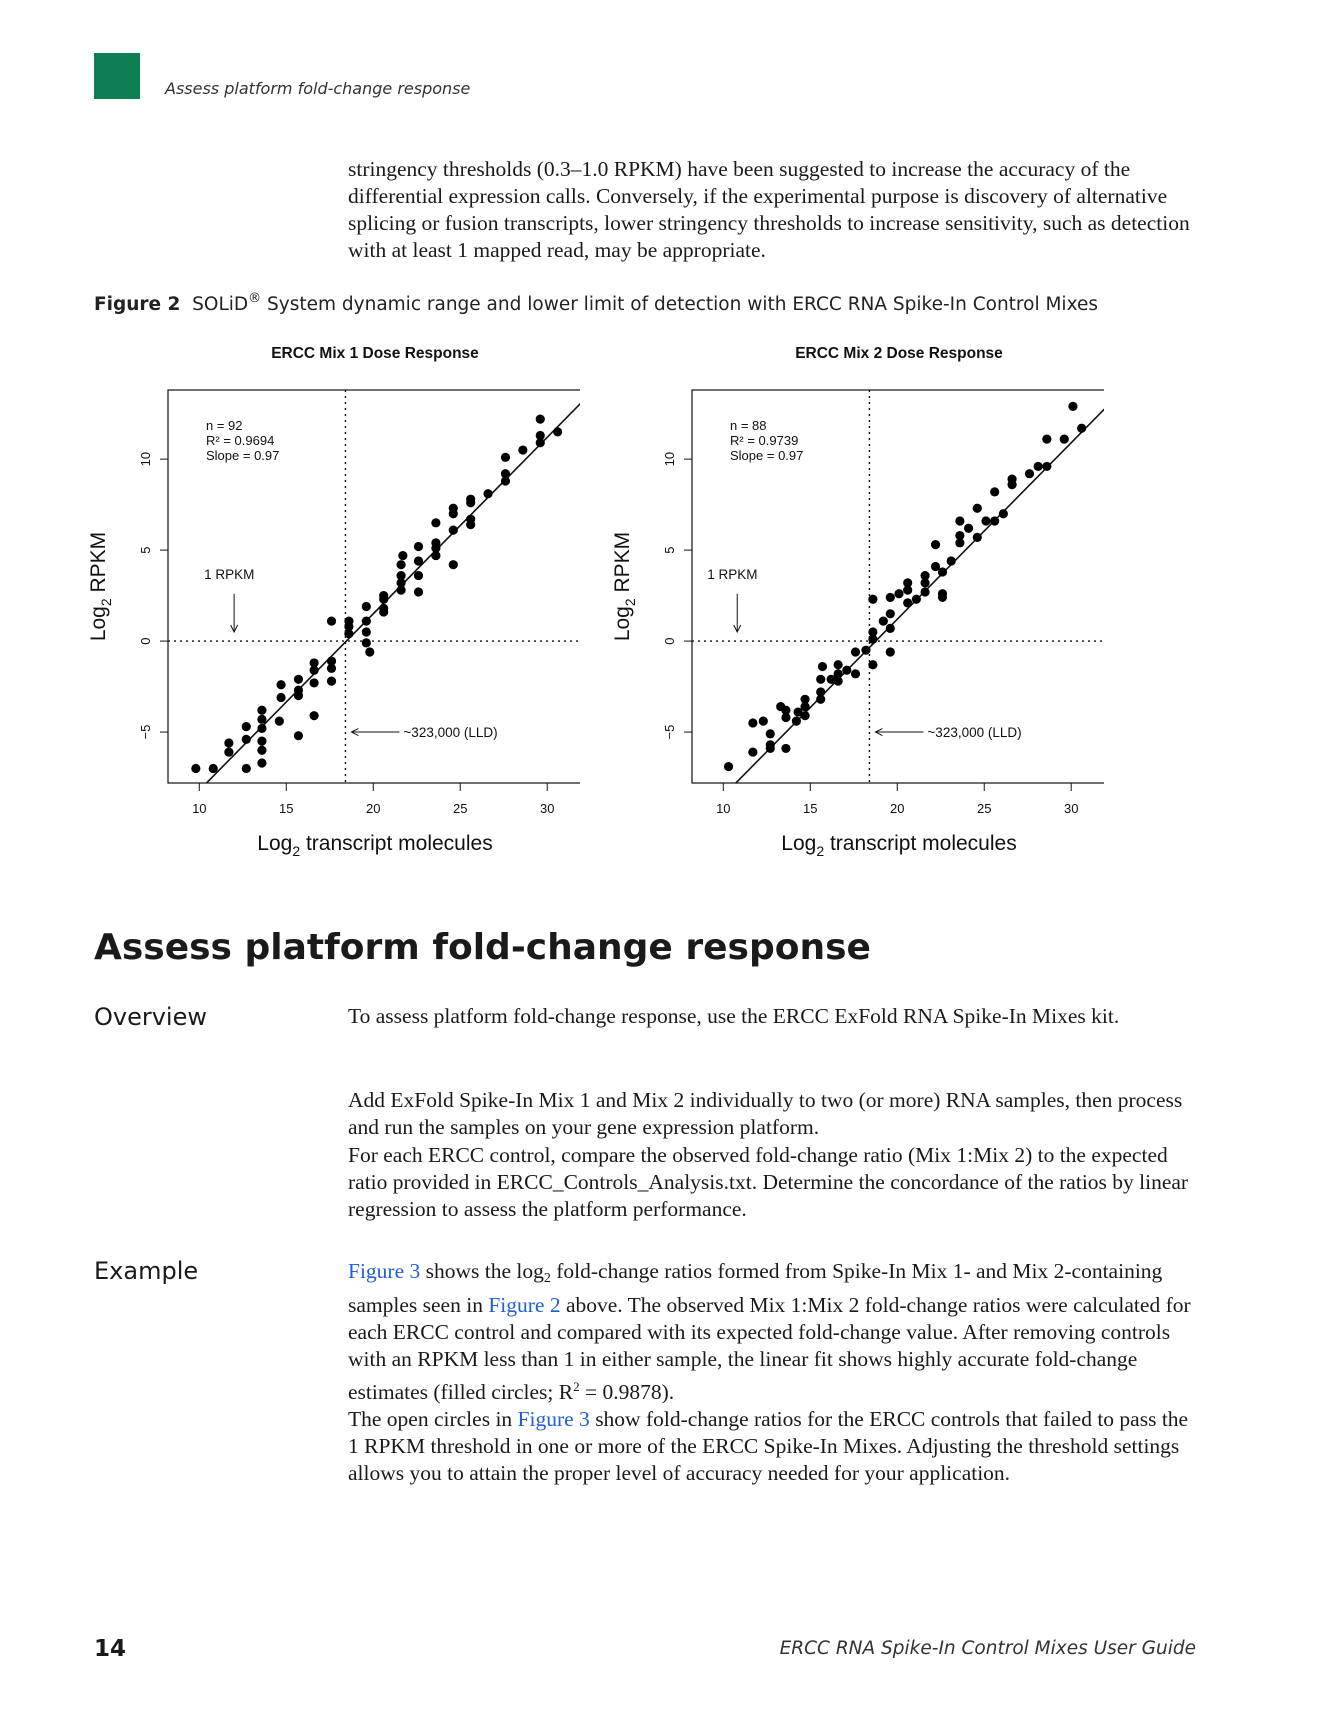 The width and height of the screenshot is (1326, 1726). What do you see at coordinates (117, 76) in the screenshot?
I see `brand-color-block` at bounding box center [117, 76].